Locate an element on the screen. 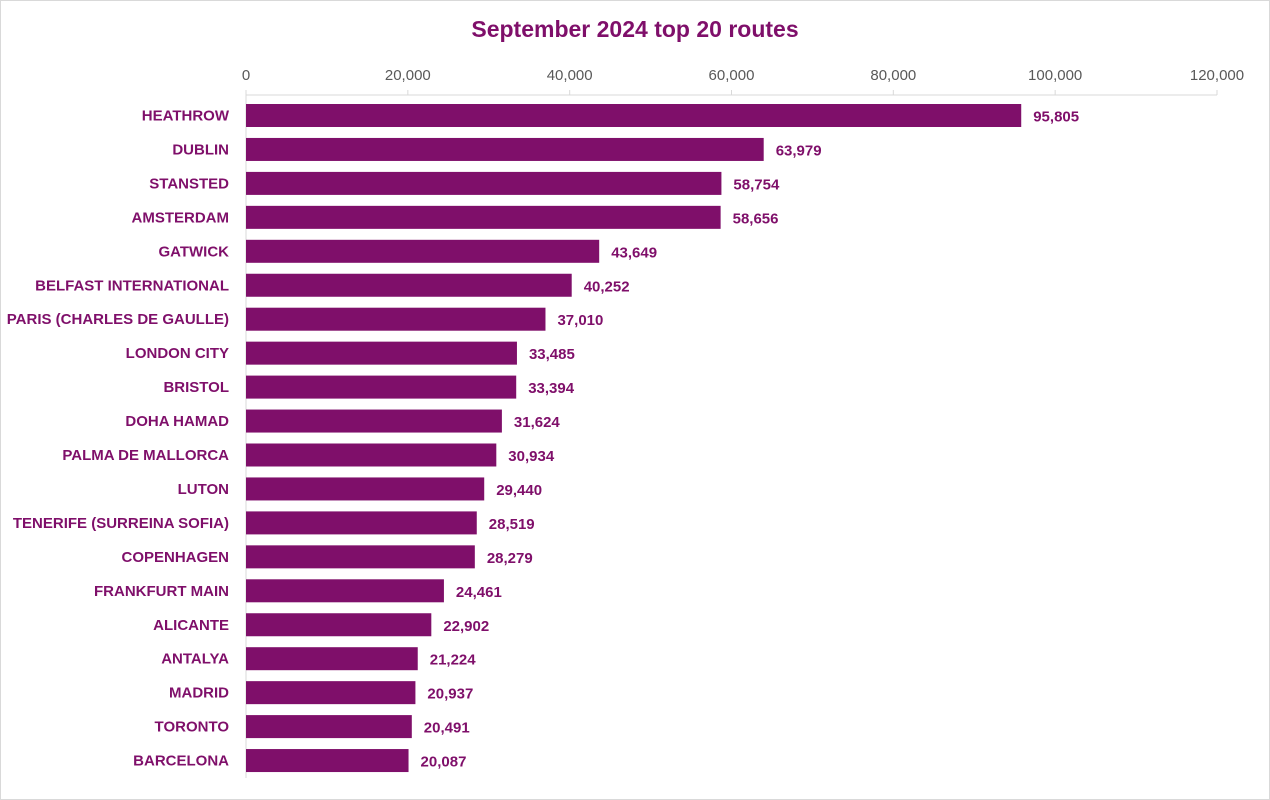 This screenshot has width=1270, height=800. data-label: 31,624 is located at coordinates (537, 422).